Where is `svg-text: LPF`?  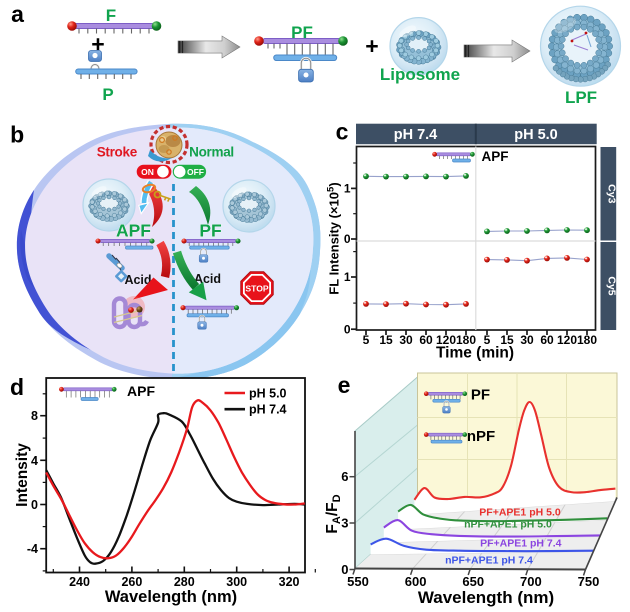 svg-text: LPF is located at coordinates (581, 97).